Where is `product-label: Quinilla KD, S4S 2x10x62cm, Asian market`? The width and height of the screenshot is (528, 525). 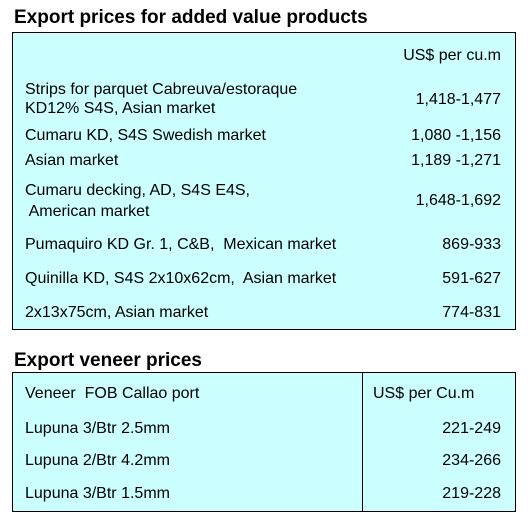 product-label: Quinilla KD, S4S 2x10x62cm, Asian market is located at coordinates (181, 278).